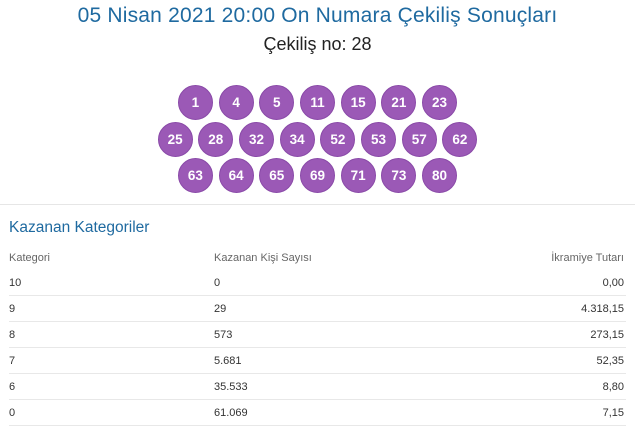 Image resolution: width=635 pixels, height=427 pixels. Describe the element at coordinates (195, 102) in the screenshot. I see `number-ball: 1` at that location.